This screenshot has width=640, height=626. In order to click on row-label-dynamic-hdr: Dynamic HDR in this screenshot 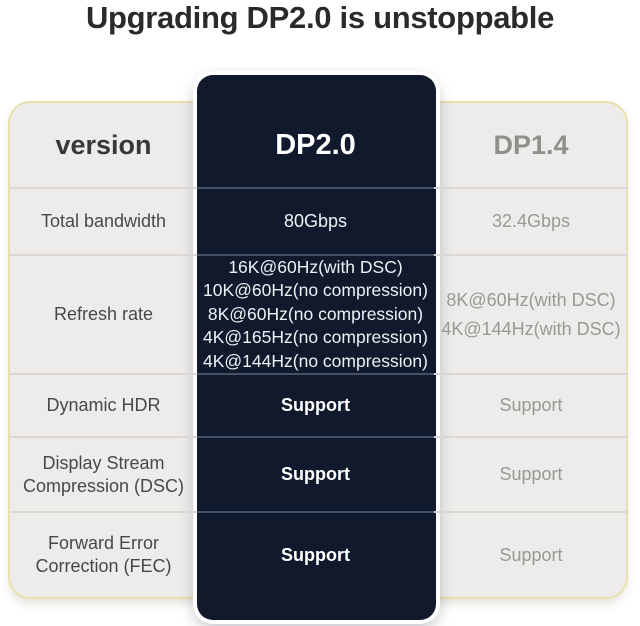, I will do `click(103, 404)`.